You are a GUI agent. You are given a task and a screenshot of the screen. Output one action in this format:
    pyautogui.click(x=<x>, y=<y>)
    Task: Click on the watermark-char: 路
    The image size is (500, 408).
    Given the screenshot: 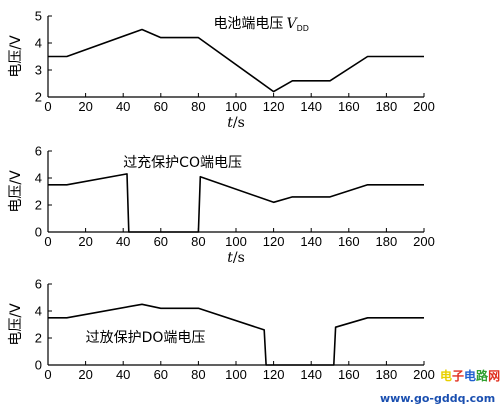 What is the action you would take?
    pyautogui.click(x=482, y=375)
    